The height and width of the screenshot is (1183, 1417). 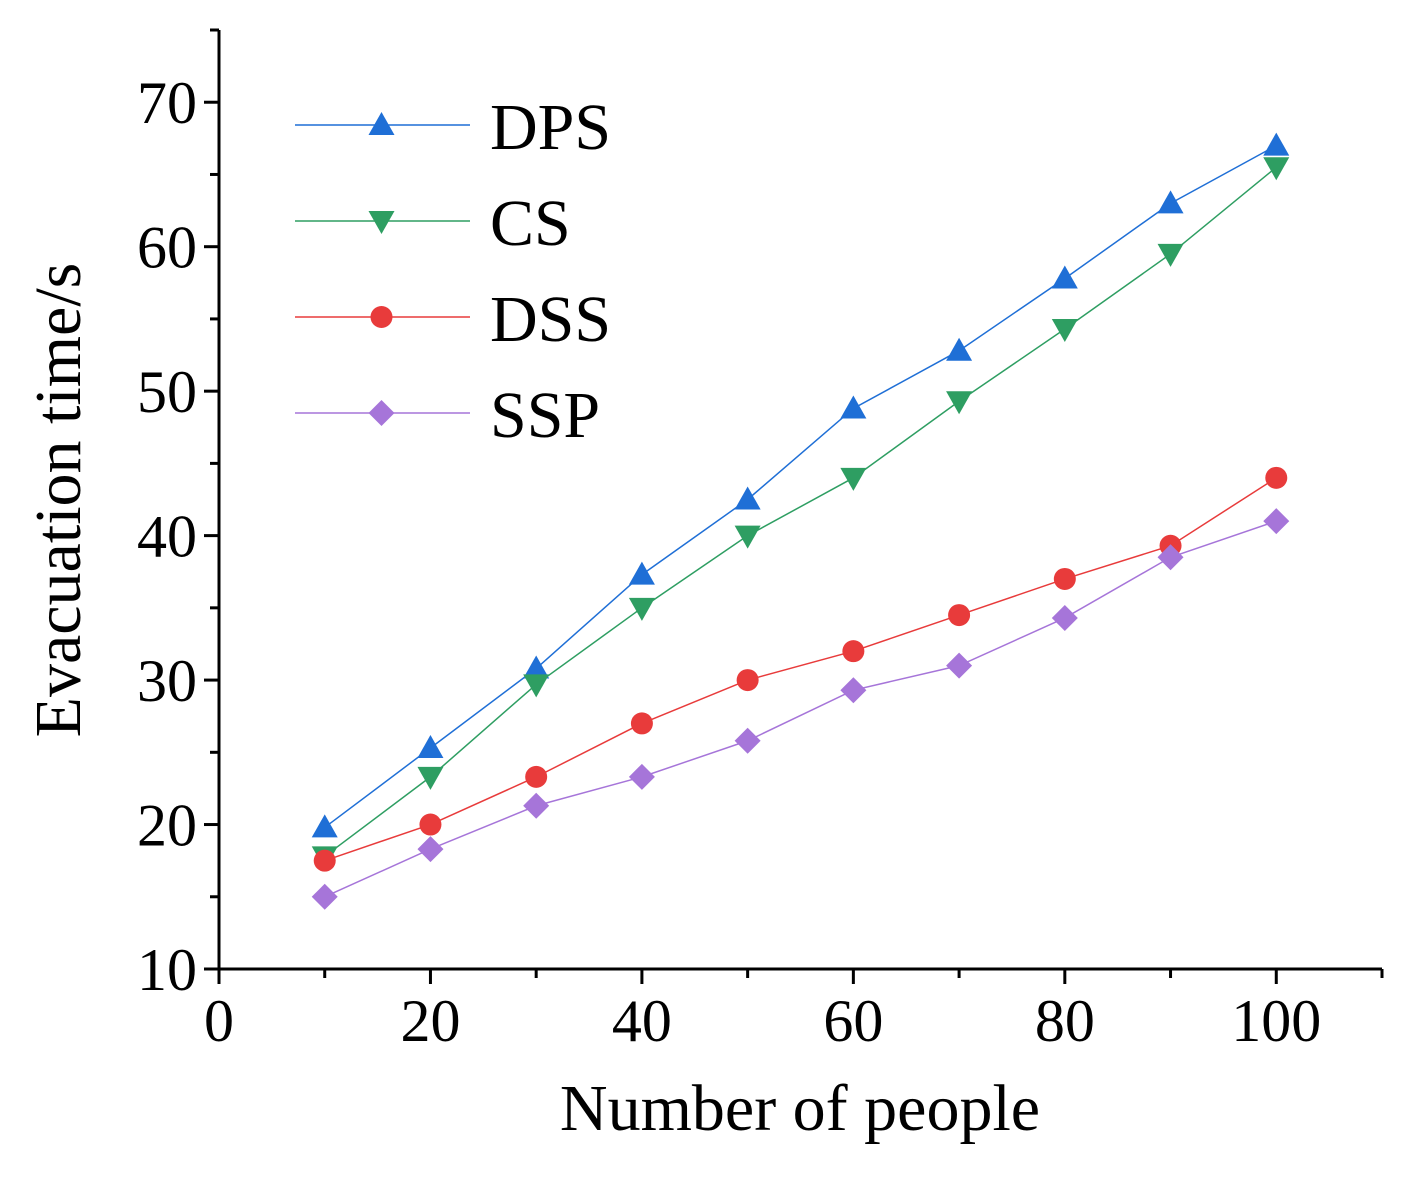 I want to click on y-tick-label: 70, so click(x=167, y=103).